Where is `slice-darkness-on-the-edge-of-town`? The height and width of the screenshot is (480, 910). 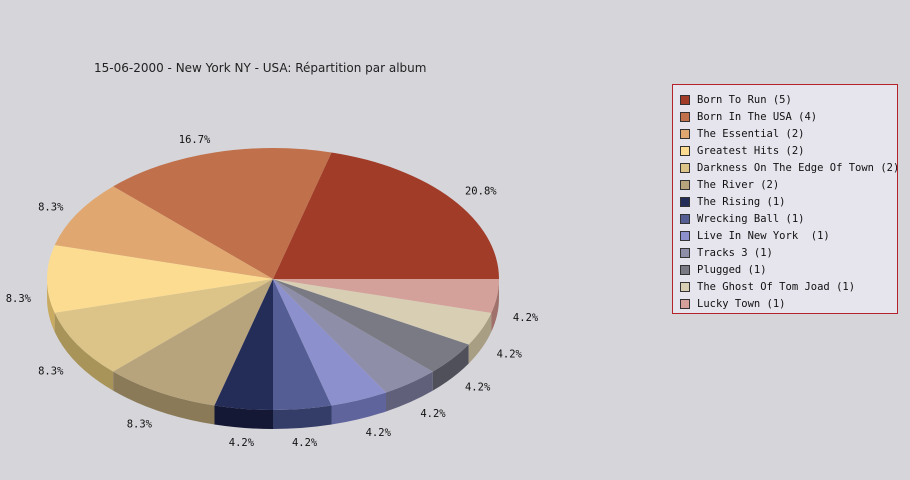
slice-darkness-on-the-edge-of-town is located at coordinates (164, 325).